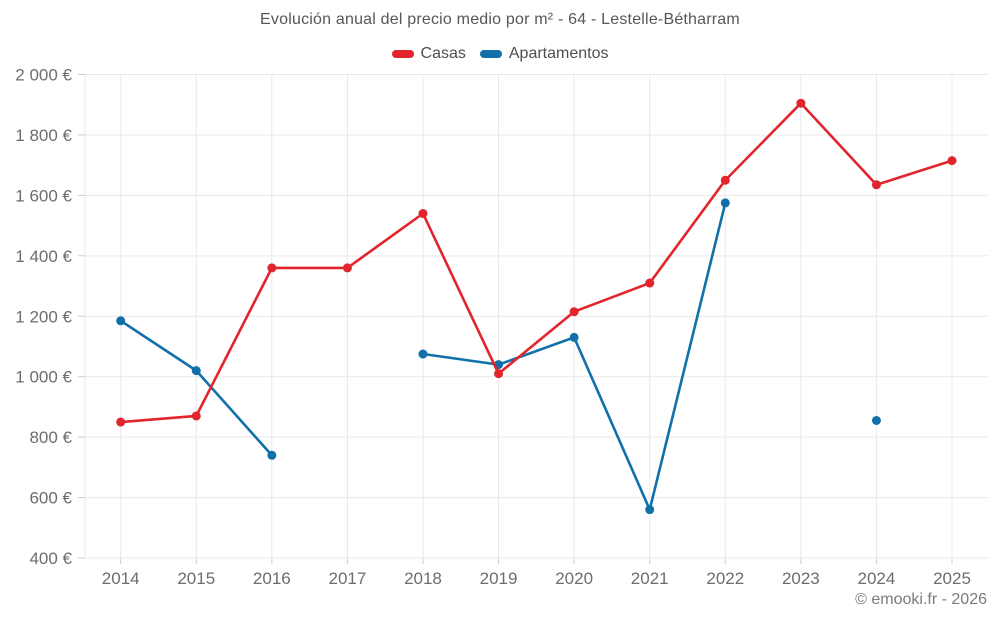 The image size is (1000, 625). I want to click on data-point-casas-2015, so click(196, 416).